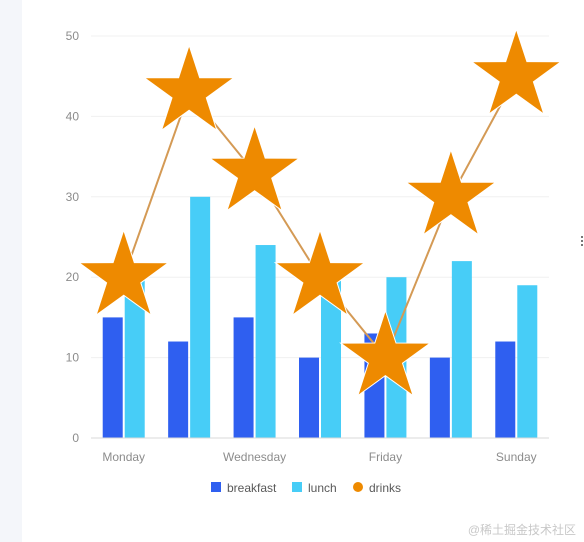  I want to click on x-tick-label: Friday, so click(385, 457).